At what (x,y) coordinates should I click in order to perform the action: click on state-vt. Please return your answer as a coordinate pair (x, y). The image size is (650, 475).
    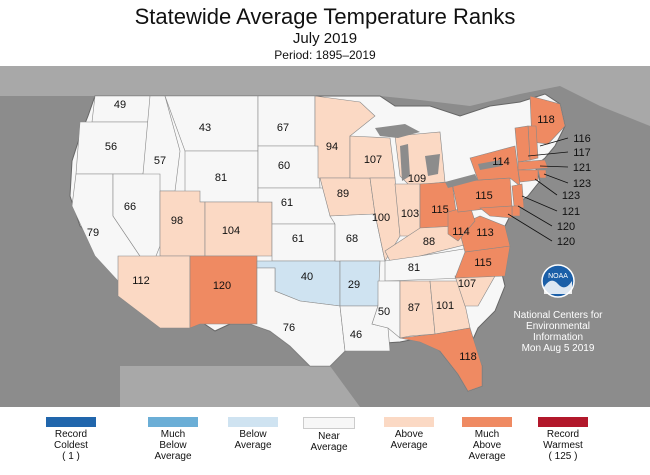
    Looking at the image, I should click on (522, 144).